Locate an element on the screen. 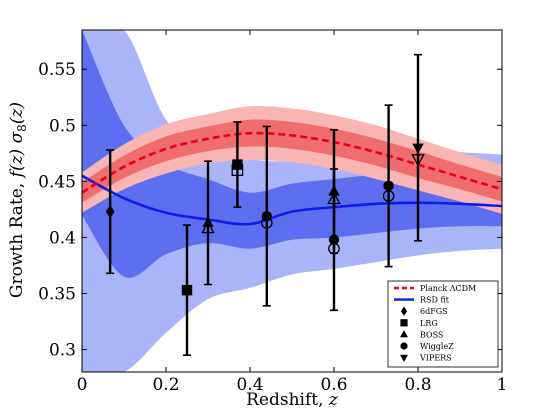 This screenshot has height=414, width=554. legend-item-vipers: VIPERS is located at coordinates (426, 358).